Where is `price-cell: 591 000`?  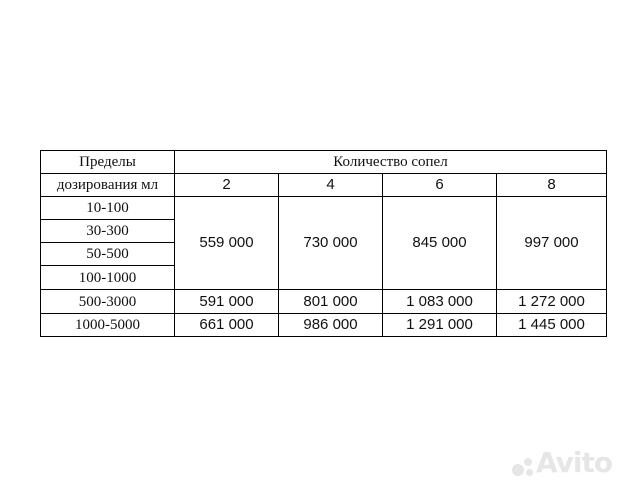 price-cell: 591 000 is located at coordinates (226, 301).